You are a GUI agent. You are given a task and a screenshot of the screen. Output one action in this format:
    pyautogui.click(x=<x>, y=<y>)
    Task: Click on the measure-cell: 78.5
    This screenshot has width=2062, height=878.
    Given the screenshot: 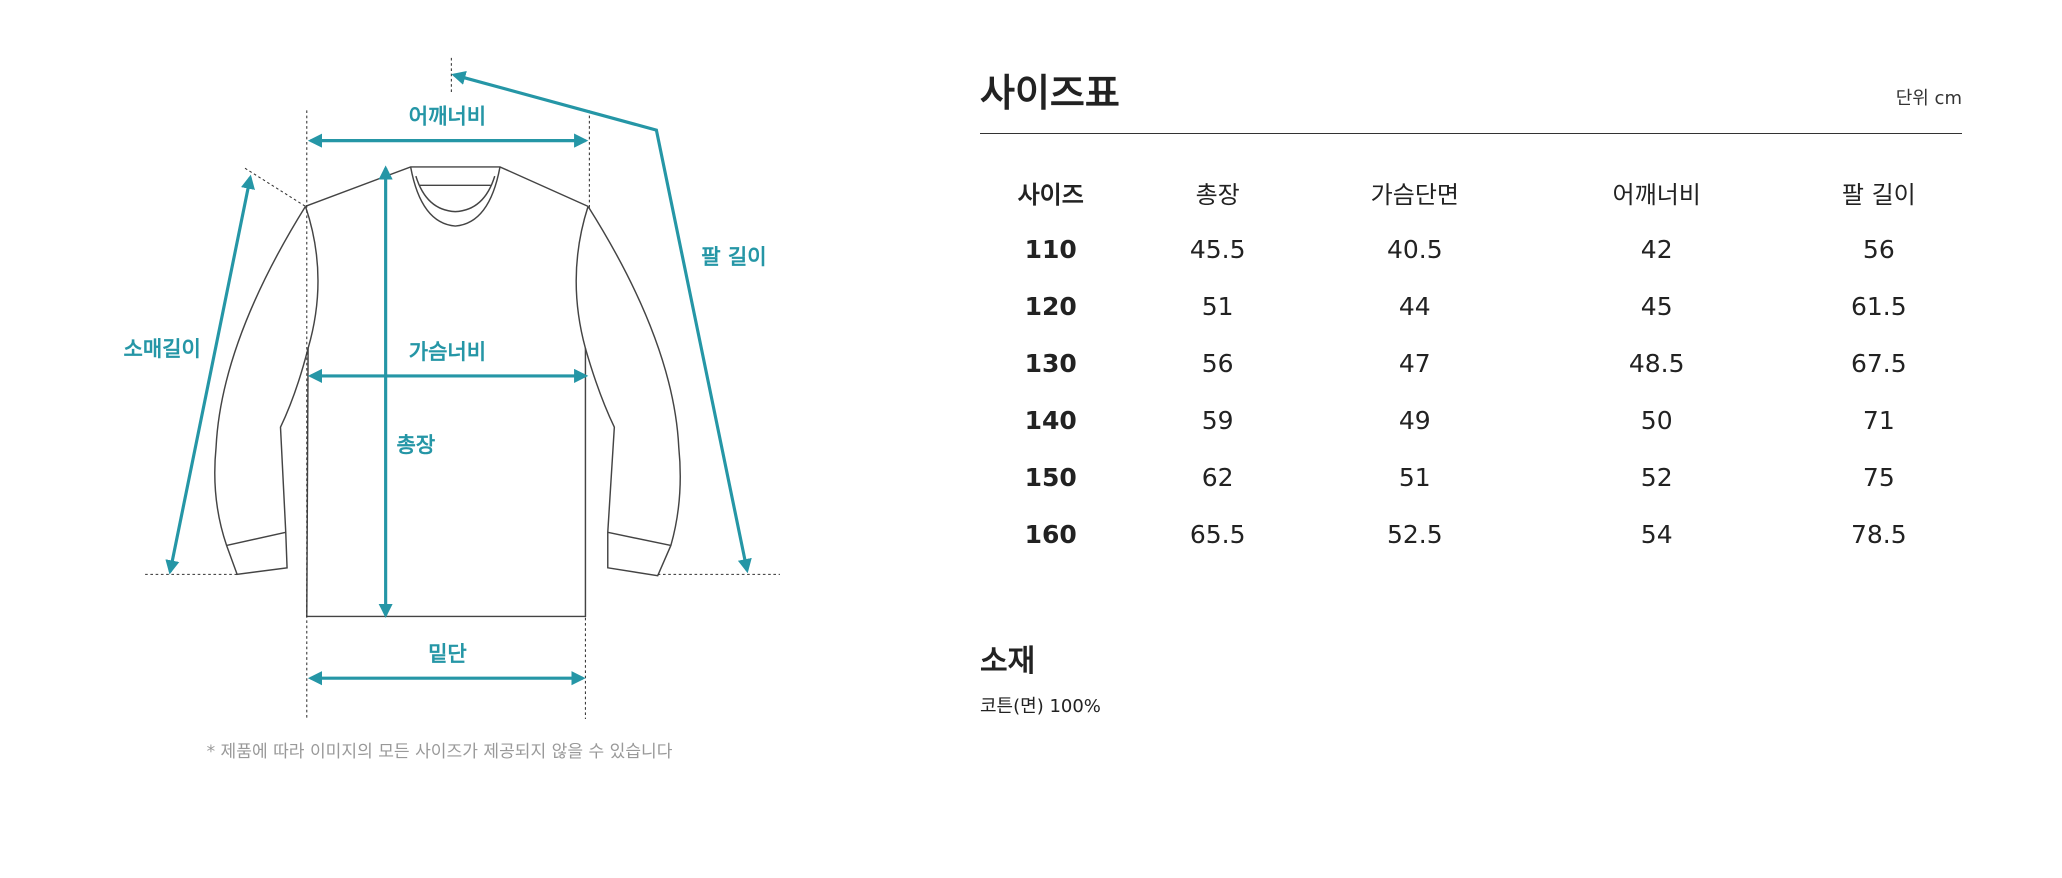 What is the action you would take?
    pyautogui.click(x=1878, y=534)
    